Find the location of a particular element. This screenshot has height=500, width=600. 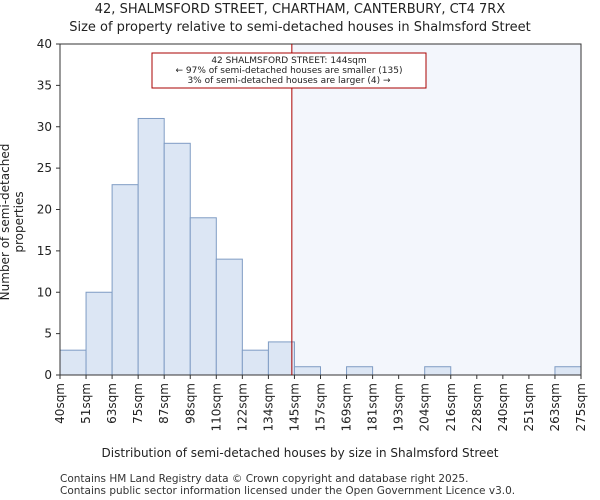

y-tick-label: 30 is located at coordinates (44, 127).